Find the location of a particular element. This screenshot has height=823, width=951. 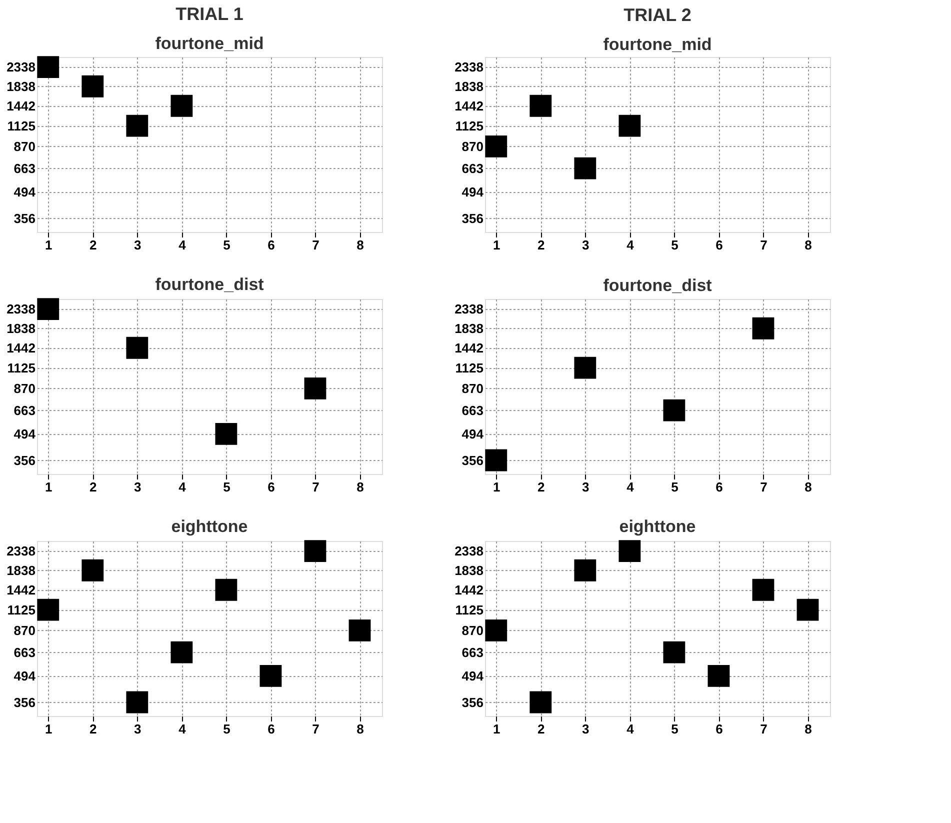

text: TRIAL 1 is located at coordinates (210, 14).